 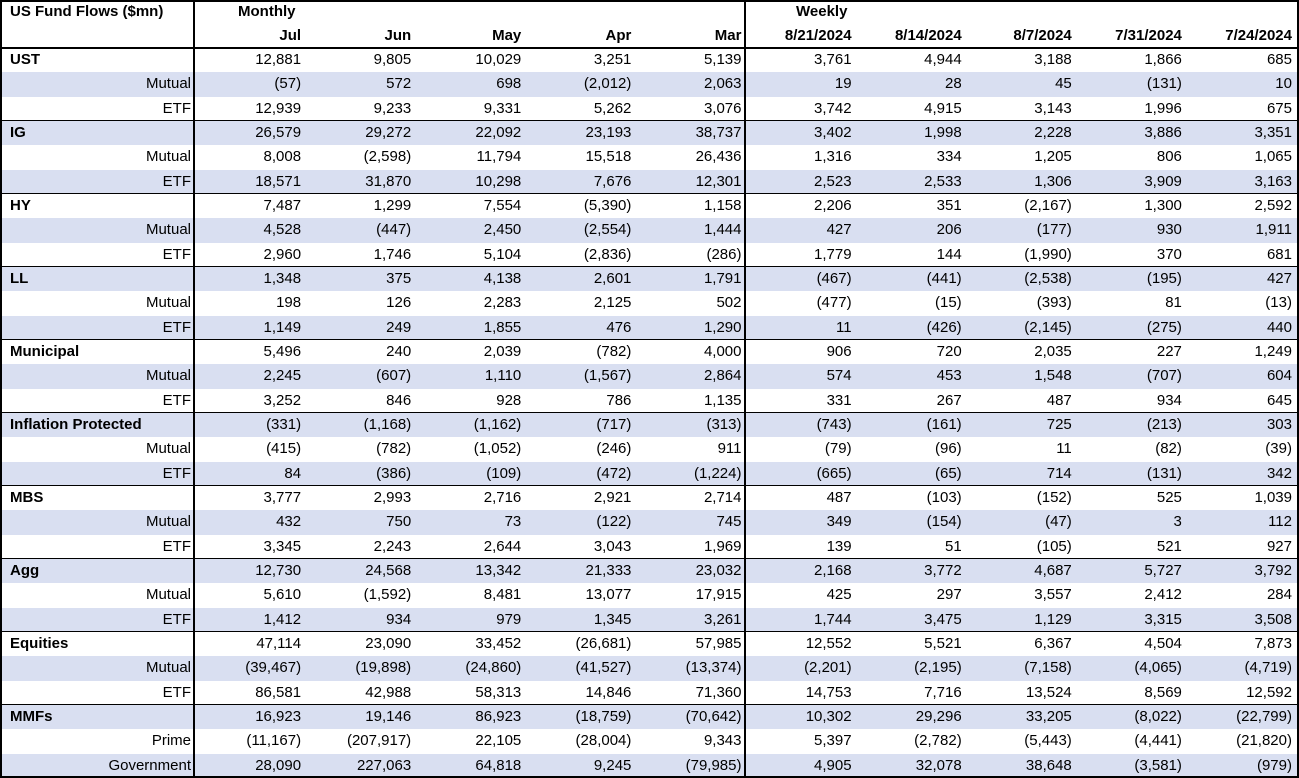 I want to click on value-cell: 249, so click(x=399, y=327).